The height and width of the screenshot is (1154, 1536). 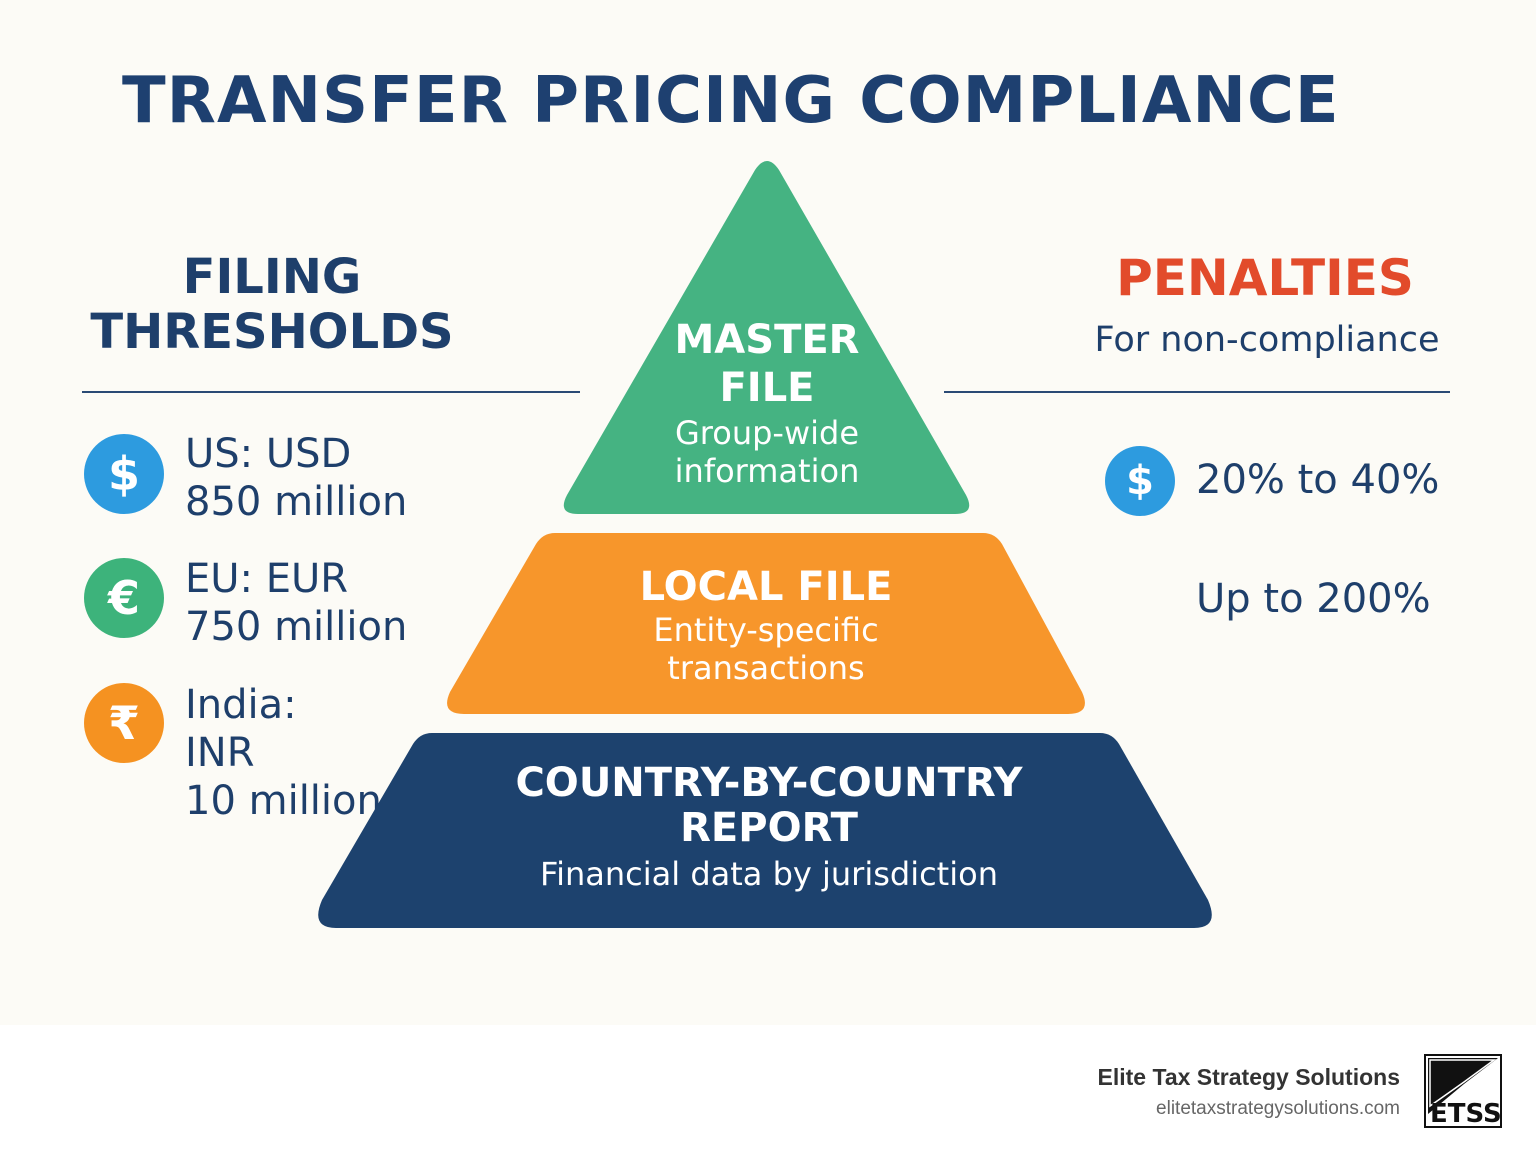 I want to click on tier-cbc-report-title-line-2: REPORT, so click(x=769, y=827).